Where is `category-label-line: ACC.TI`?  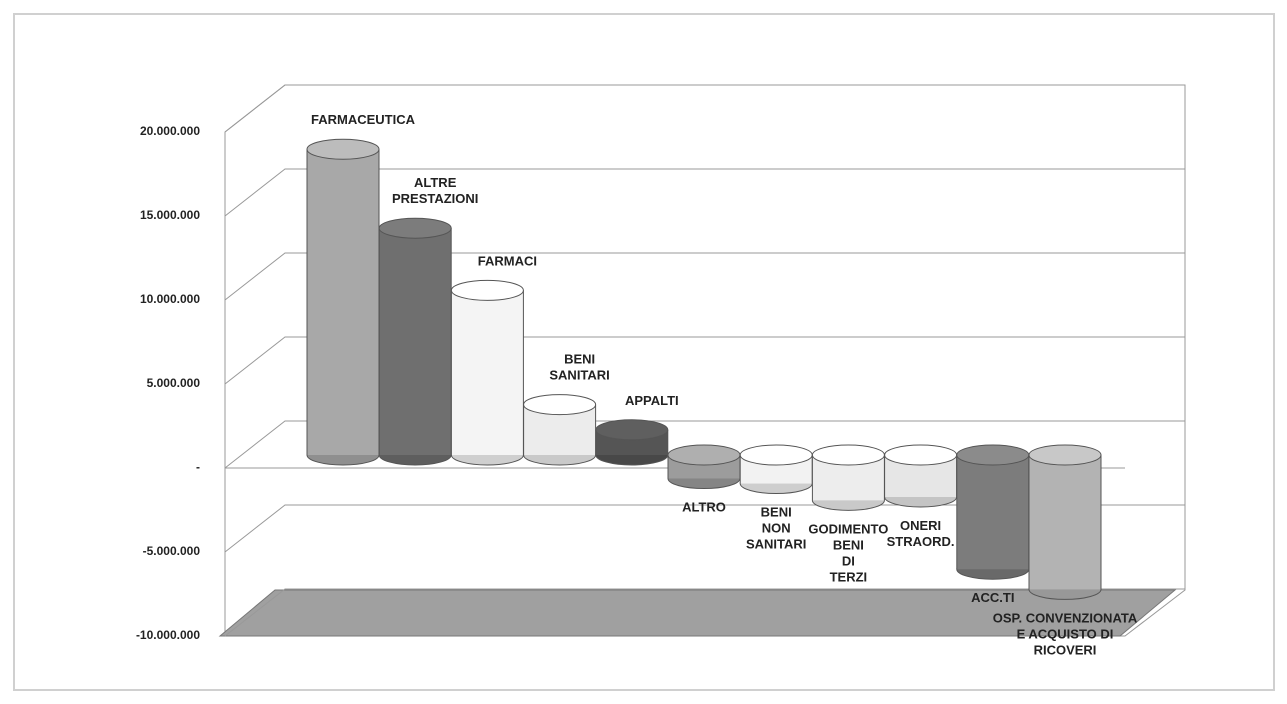 category-label-line: ACC.TI is located at coordinates (992, 598).